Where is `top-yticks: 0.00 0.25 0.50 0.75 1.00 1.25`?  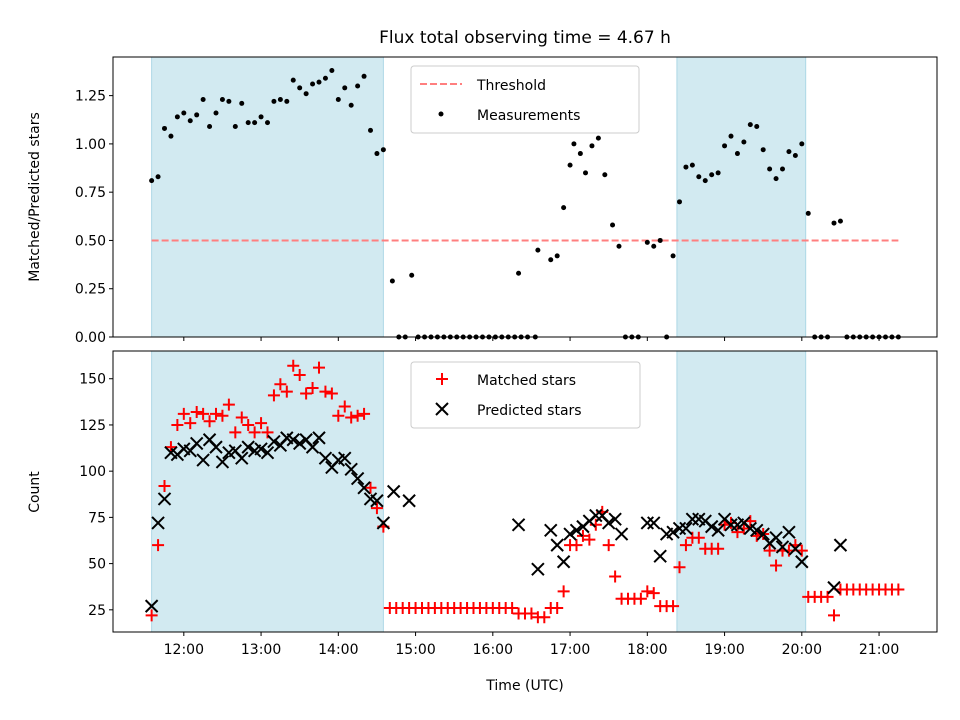
top-yticks: 0.00 0.25 0.50 0.75 1.00 1.25 is located at coordinates (94, 217).